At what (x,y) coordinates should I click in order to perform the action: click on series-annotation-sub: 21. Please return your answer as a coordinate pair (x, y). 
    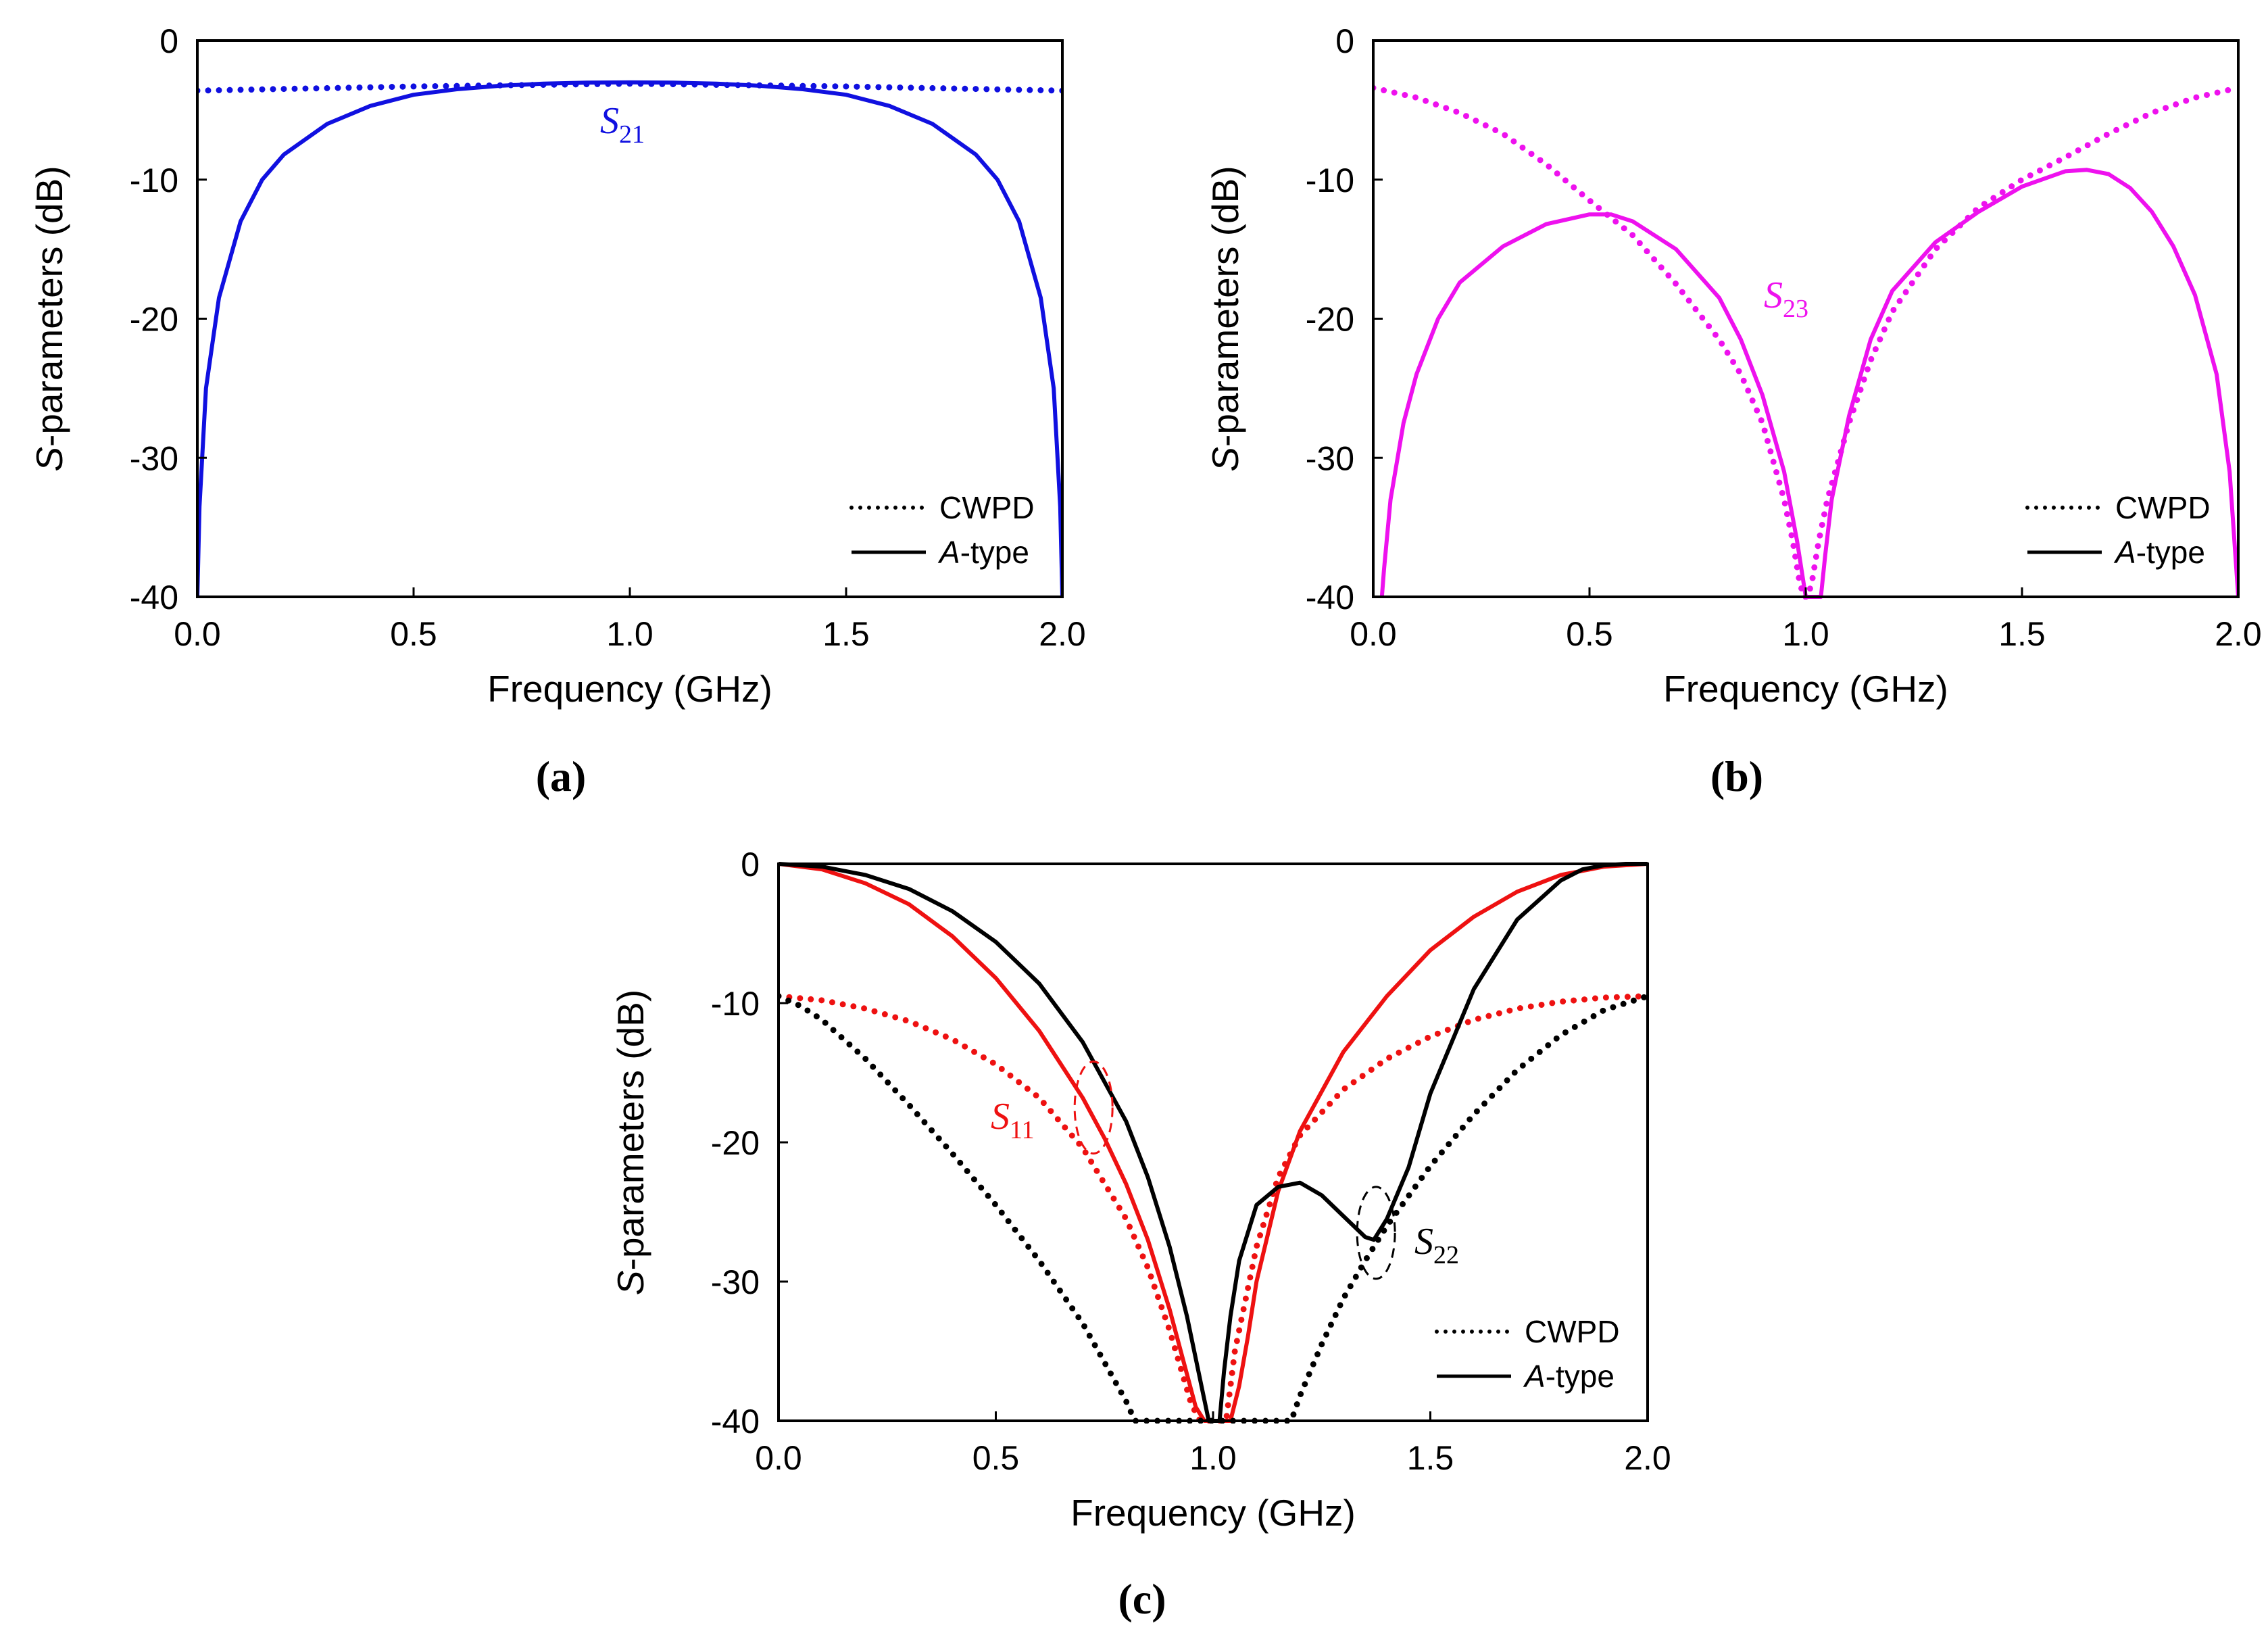
    Looking at the image, I should click on (632, 134).